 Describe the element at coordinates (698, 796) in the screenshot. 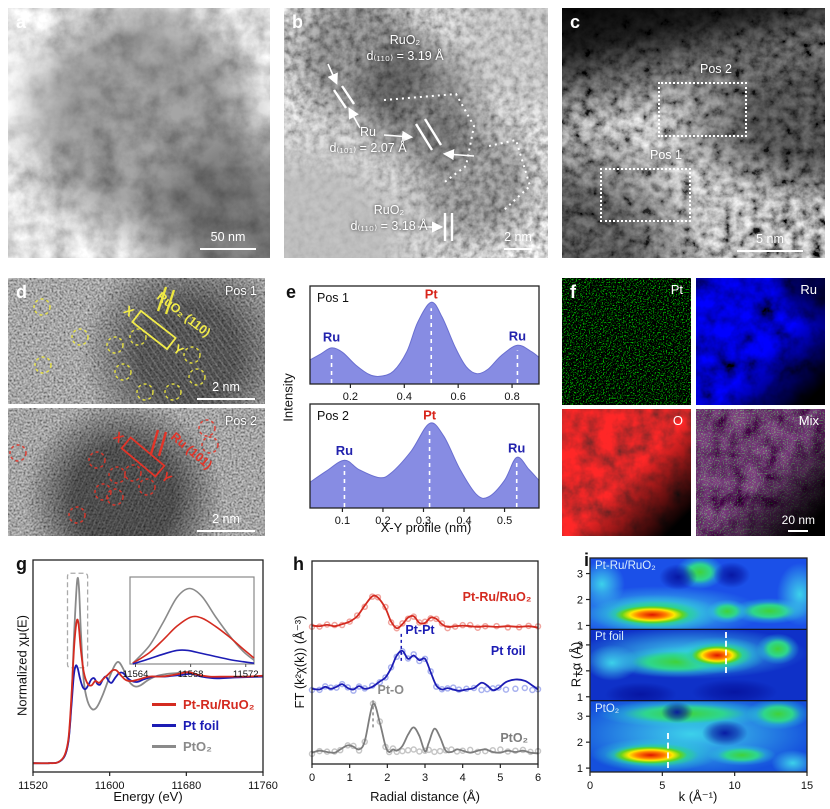

I see `i-x-axis-label: k (Å⁻¹)` at that location.